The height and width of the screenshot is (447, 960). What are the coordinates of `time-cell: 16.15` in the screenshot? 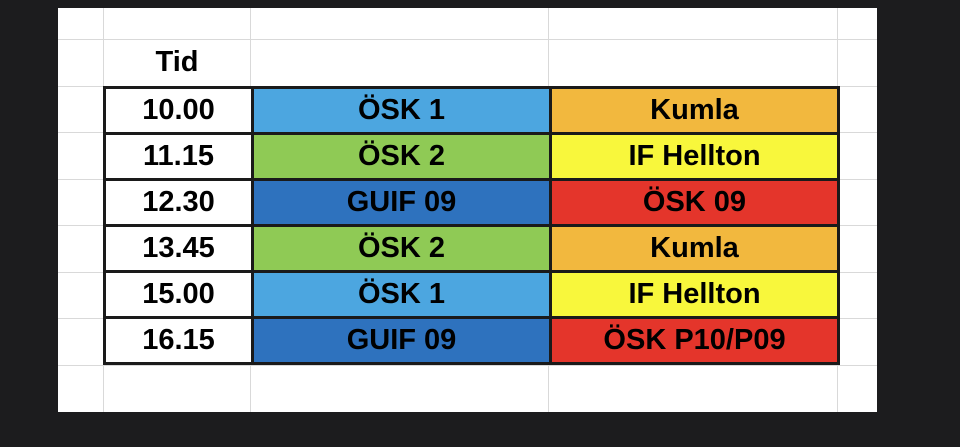 It's located at (178, 340).